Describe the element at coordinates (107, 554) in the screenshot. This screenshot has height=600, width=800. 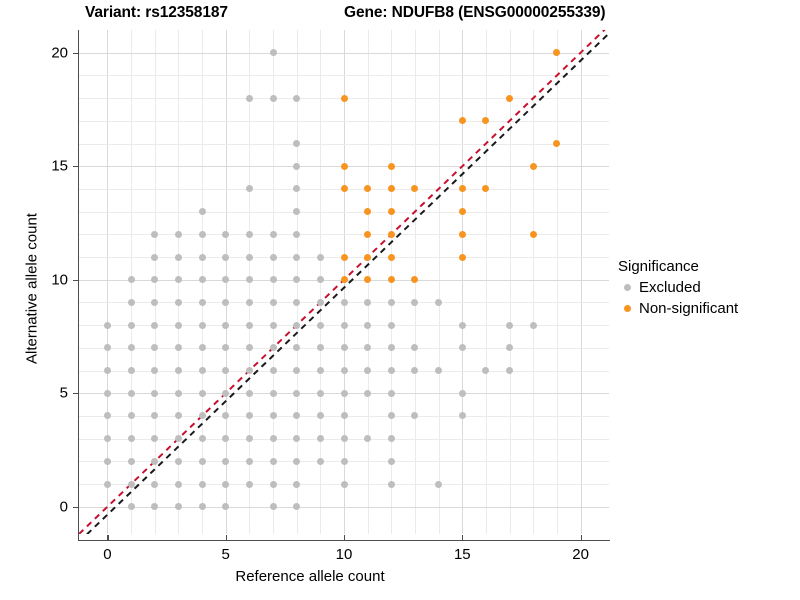
I see `x-tick-label-0: 0` at that location.